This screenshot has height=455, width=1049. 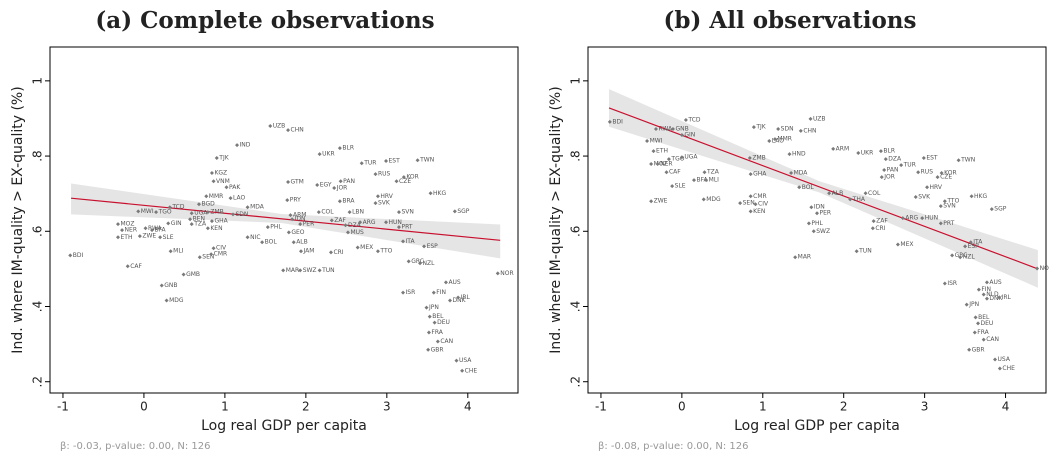 I want to click on point-label: CAF, so click(x=136, y=266).